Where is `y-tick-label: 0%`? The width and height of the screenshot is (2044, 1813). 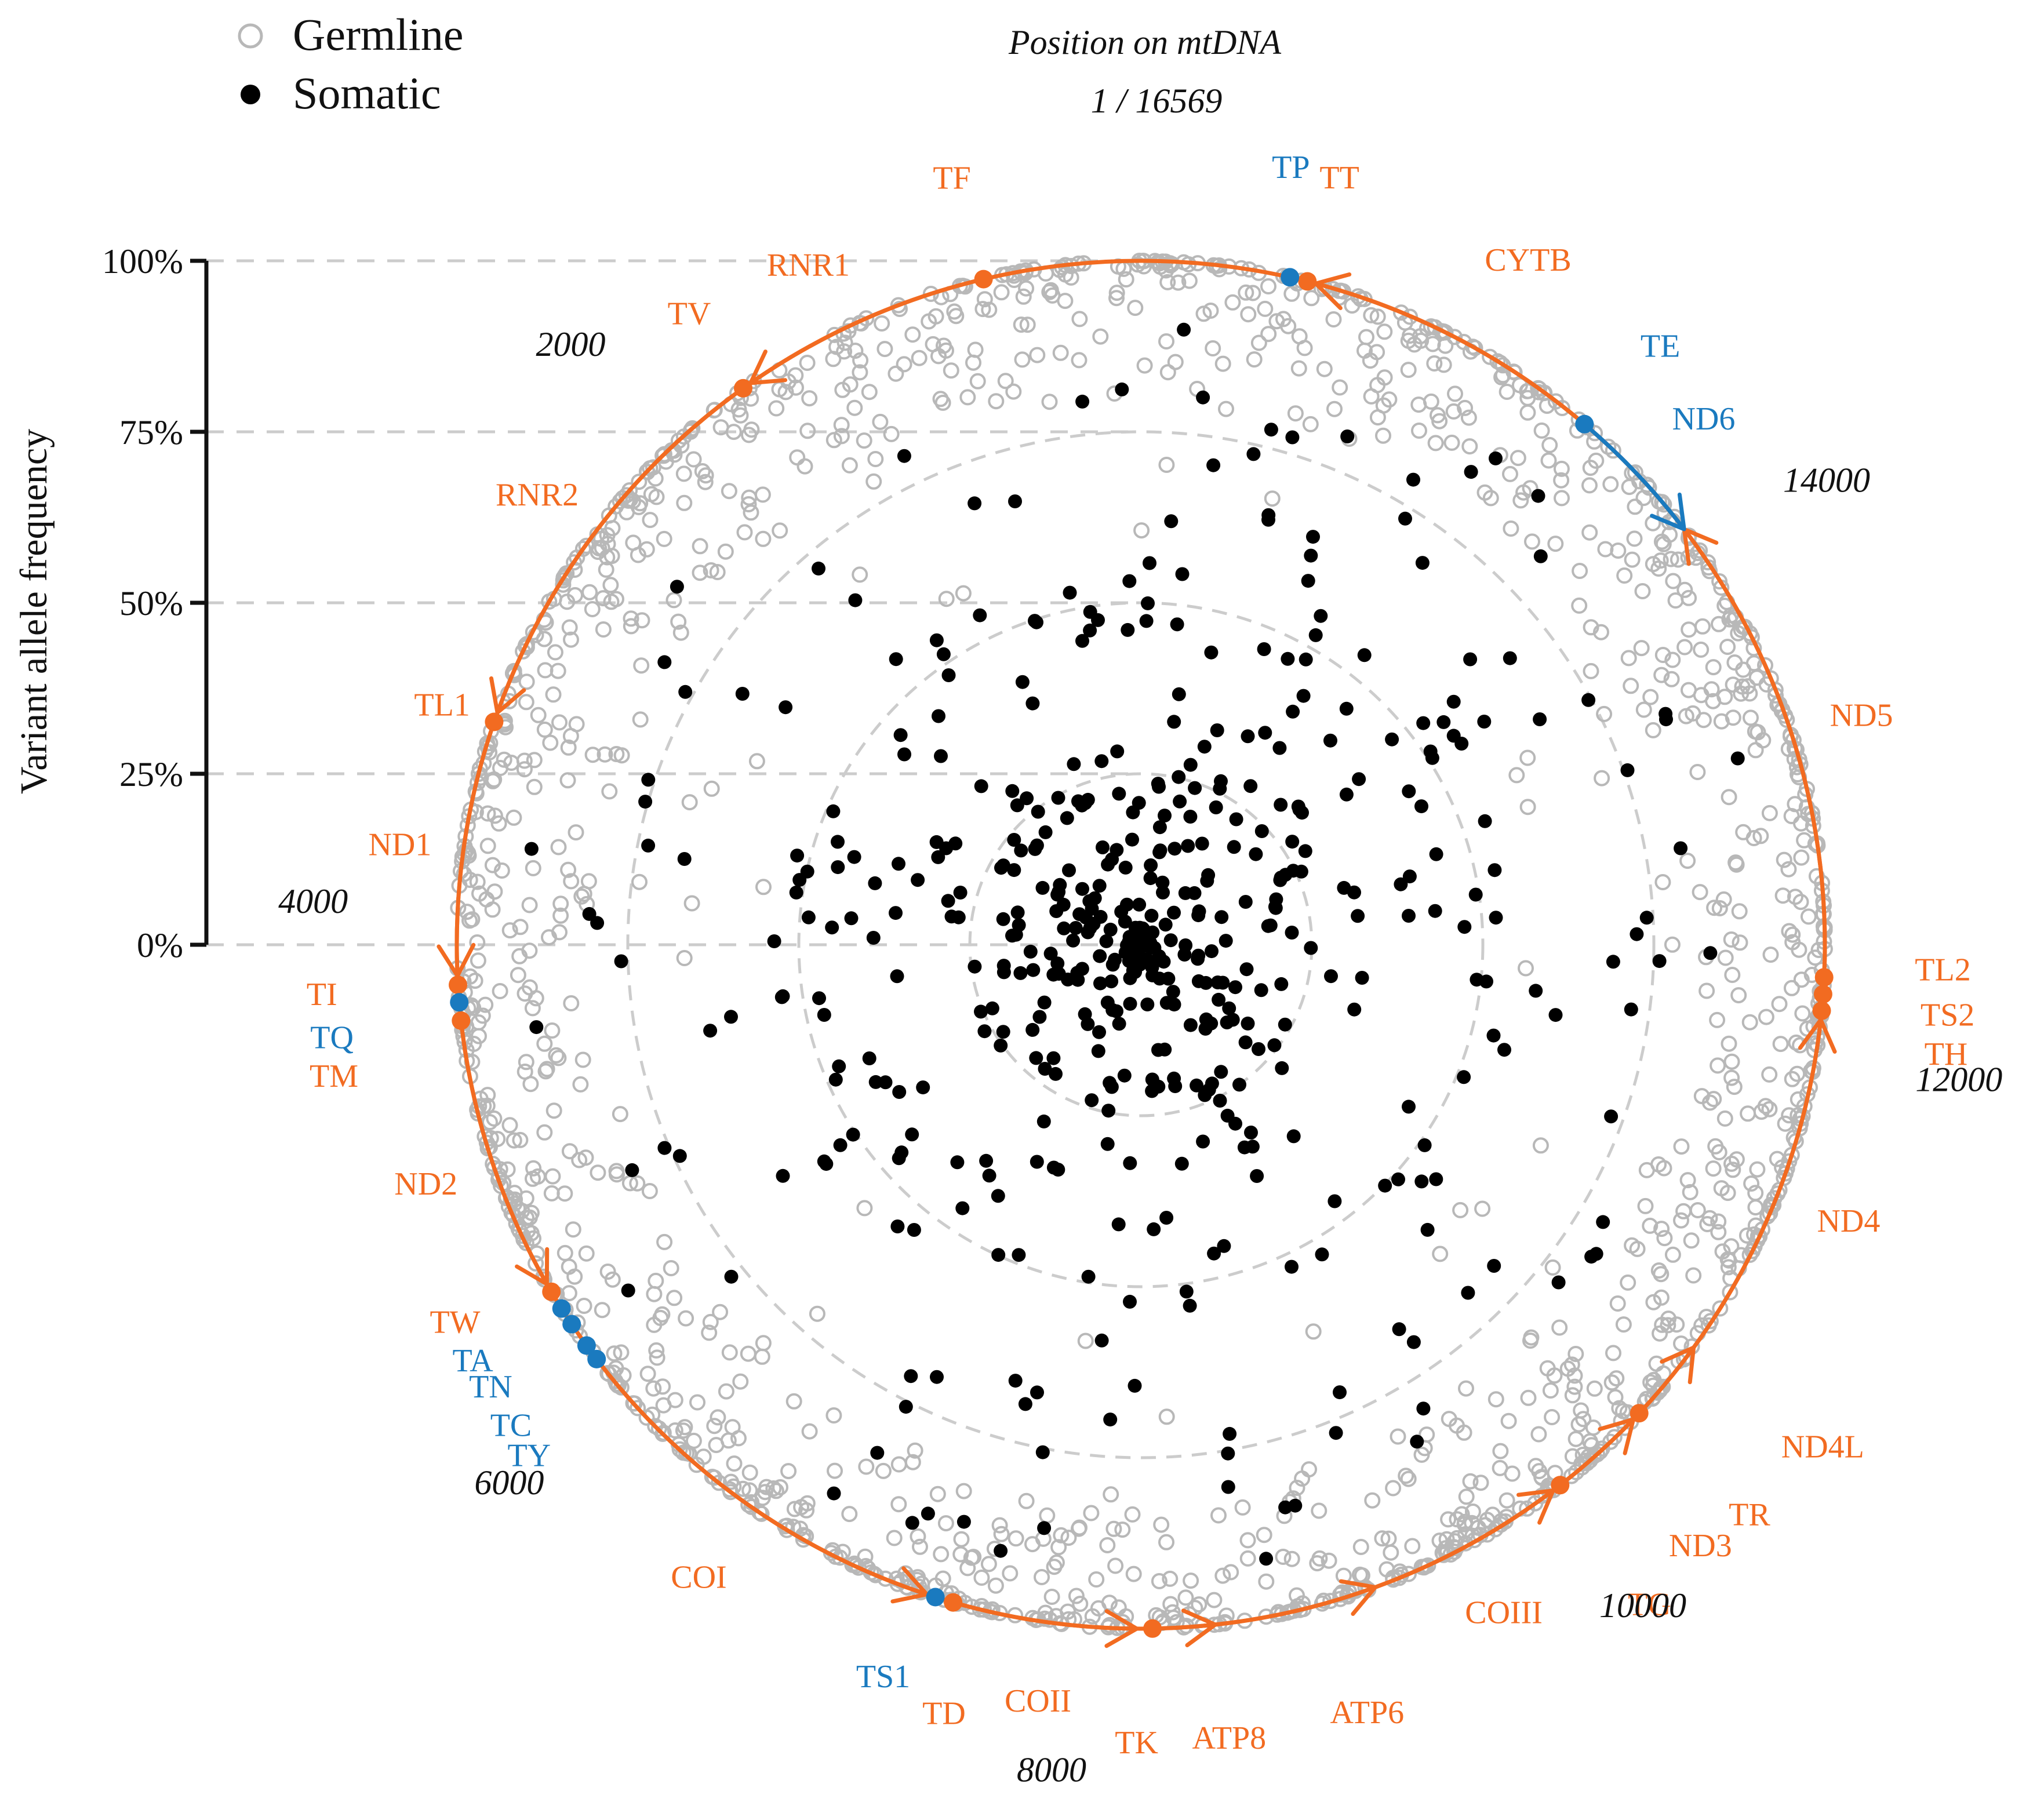
y-tick-label: 0% is located at coordinates (160, 945).